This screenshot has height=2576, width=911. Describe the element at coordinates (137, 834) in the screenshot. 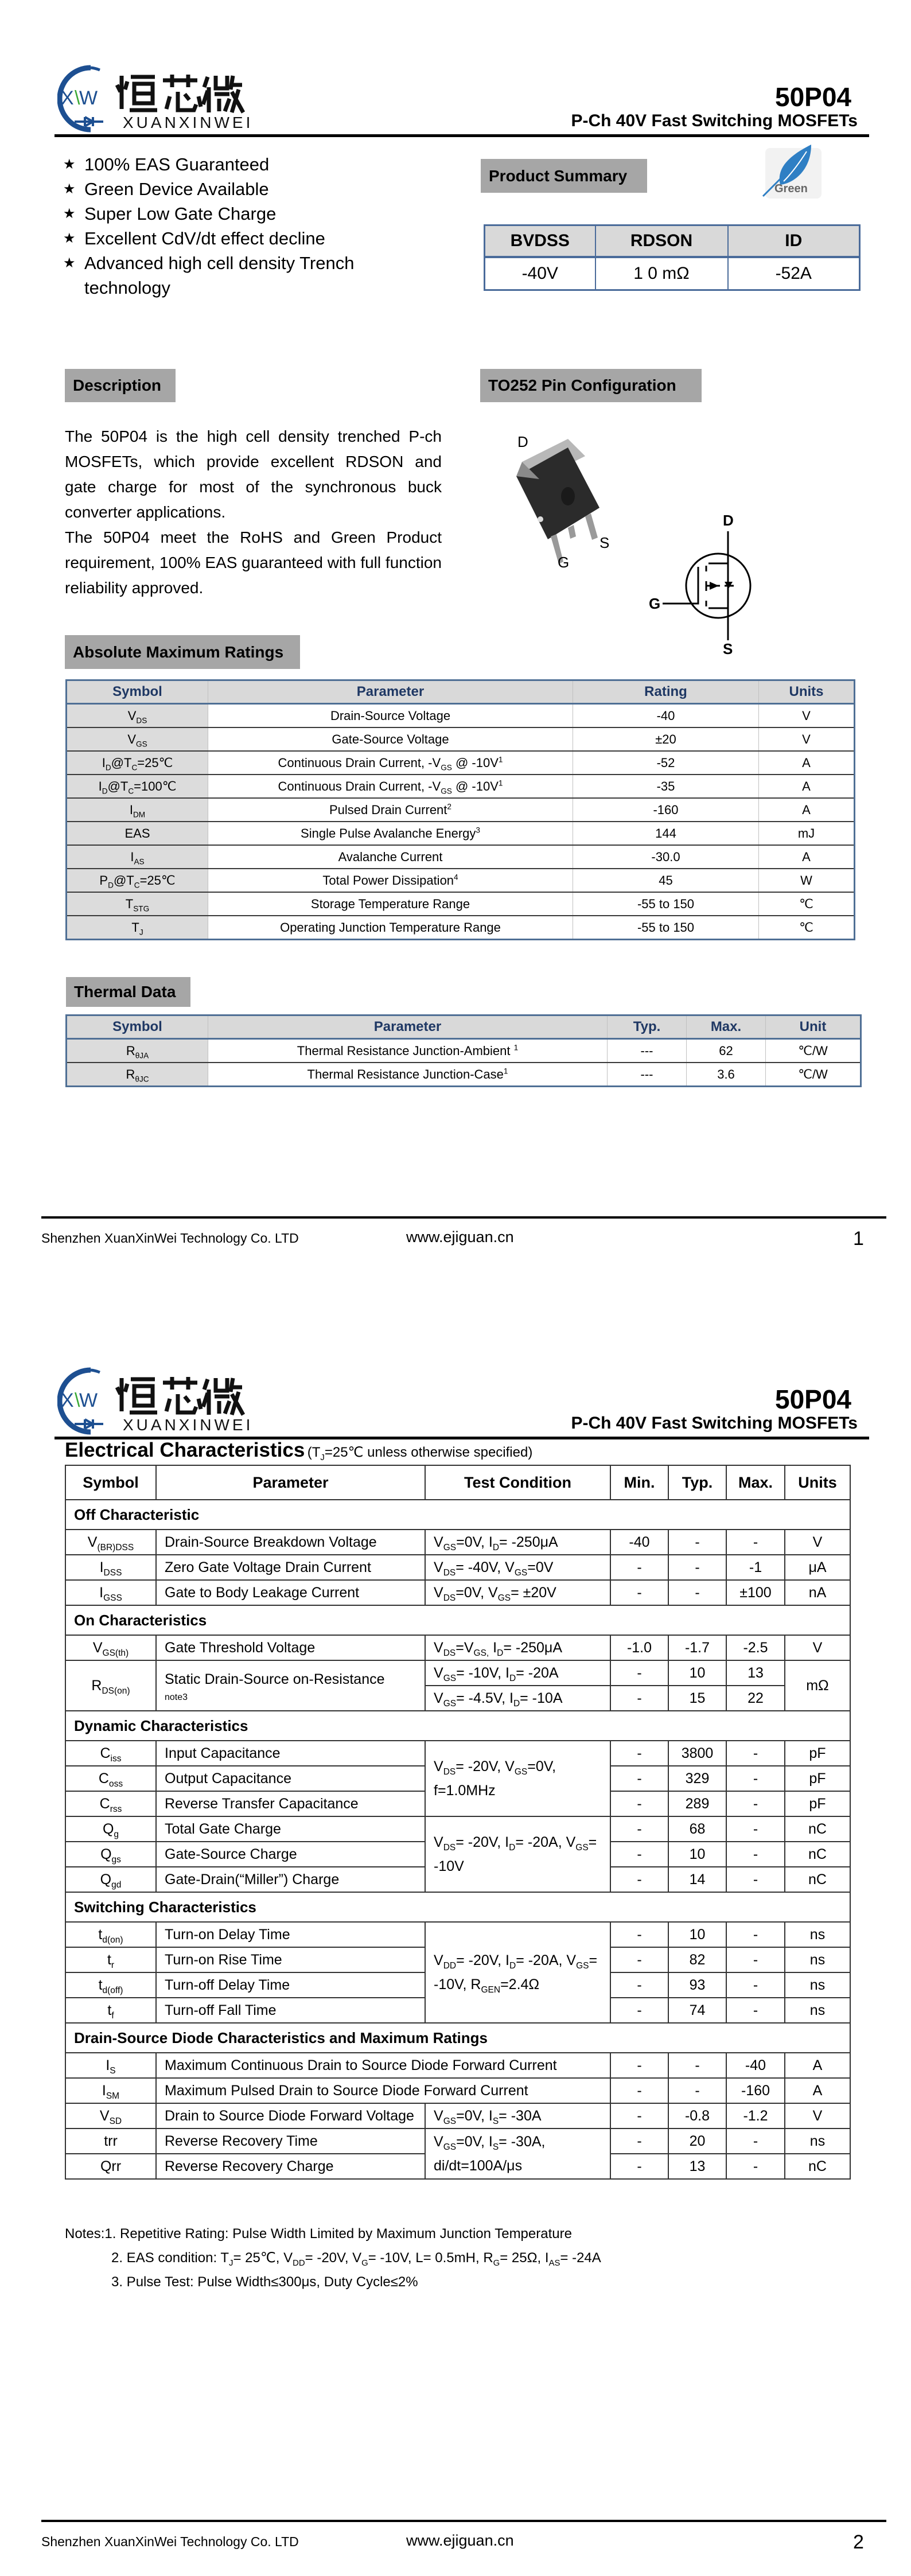

I see `symbol-cell: EAS` at that location.